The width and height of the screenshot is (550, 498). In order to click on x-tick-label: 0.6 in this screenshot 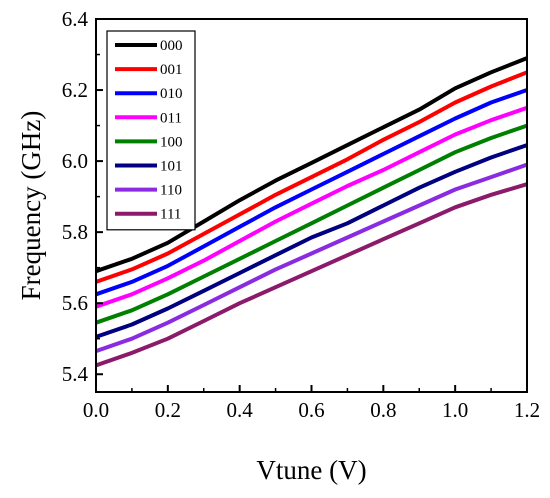, I will do `click(311, 410)`.